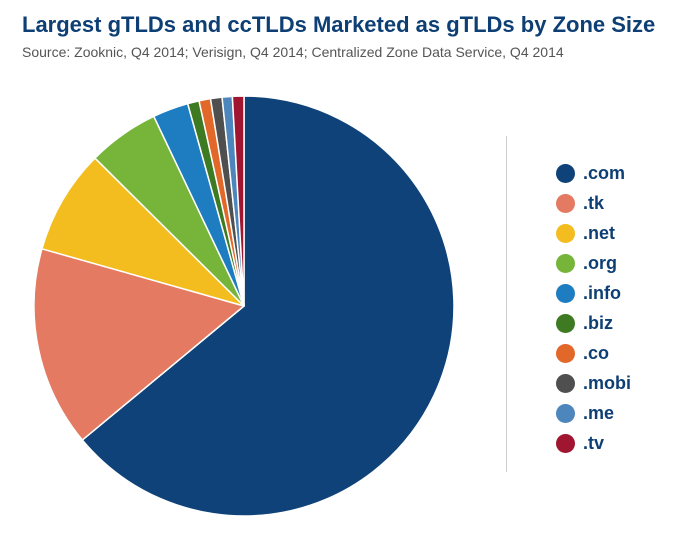 This screenshot has height=539, width=700. I want to click on legend-label: .me, so click(599, 412).